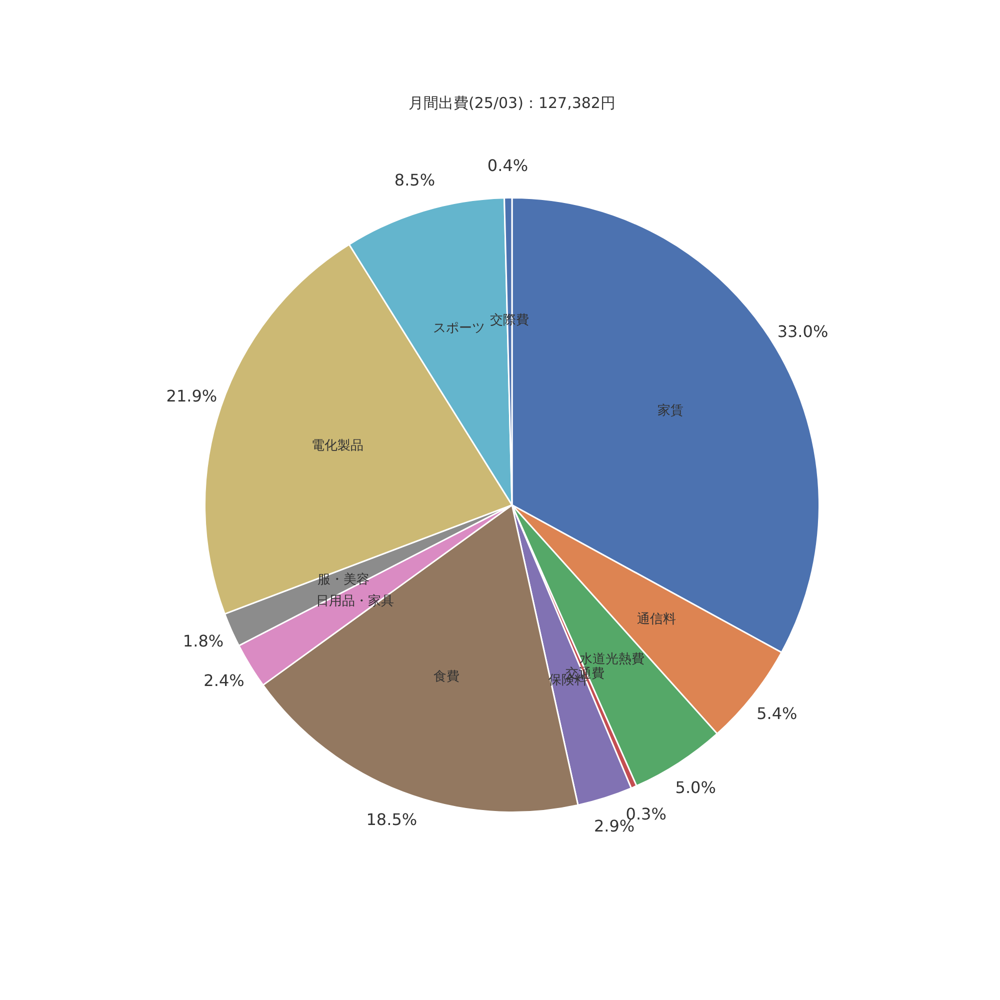 The image size is (1000, 1000). I want to click on chart-title: 月間出費(25/03)：127,382円, so click(512, 103).